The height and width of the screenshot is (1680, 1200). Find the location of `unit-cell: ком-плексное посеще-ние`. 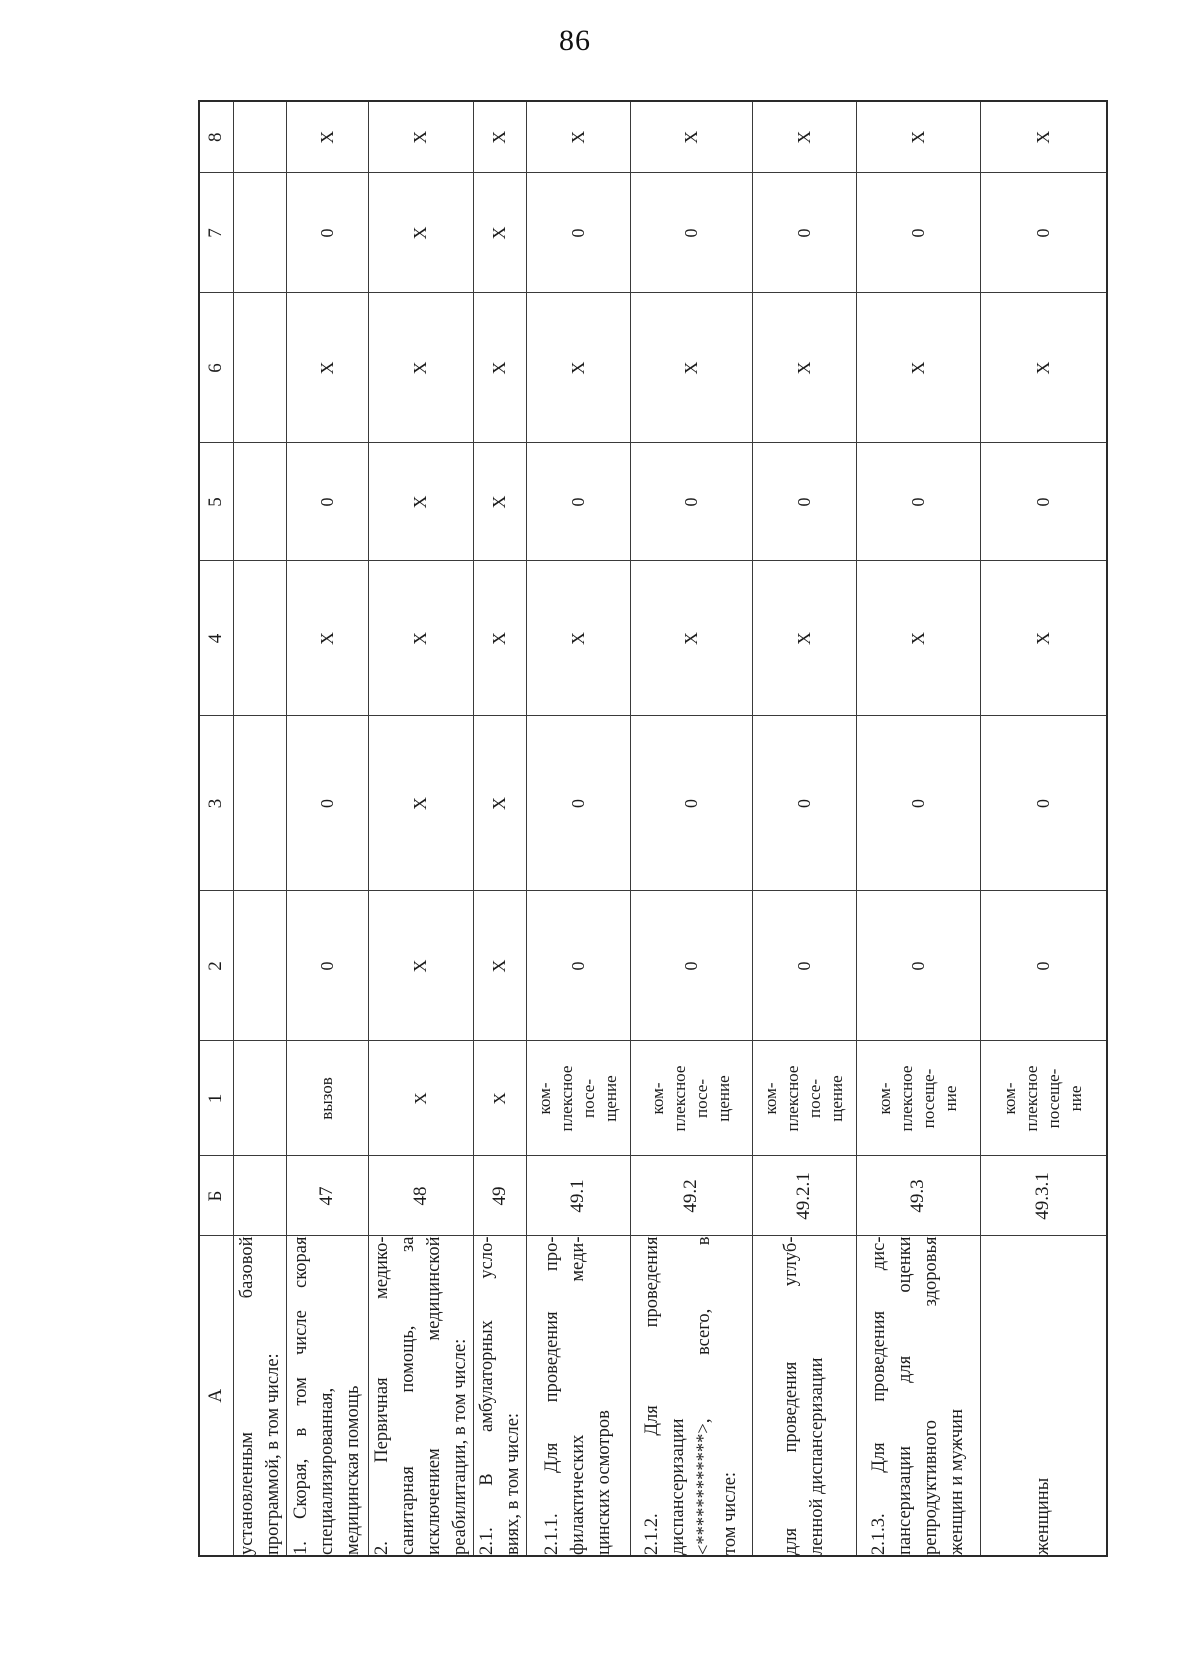

unit-cell: ком-плексное посеще-ние is located at coordinates (1043, 1098).